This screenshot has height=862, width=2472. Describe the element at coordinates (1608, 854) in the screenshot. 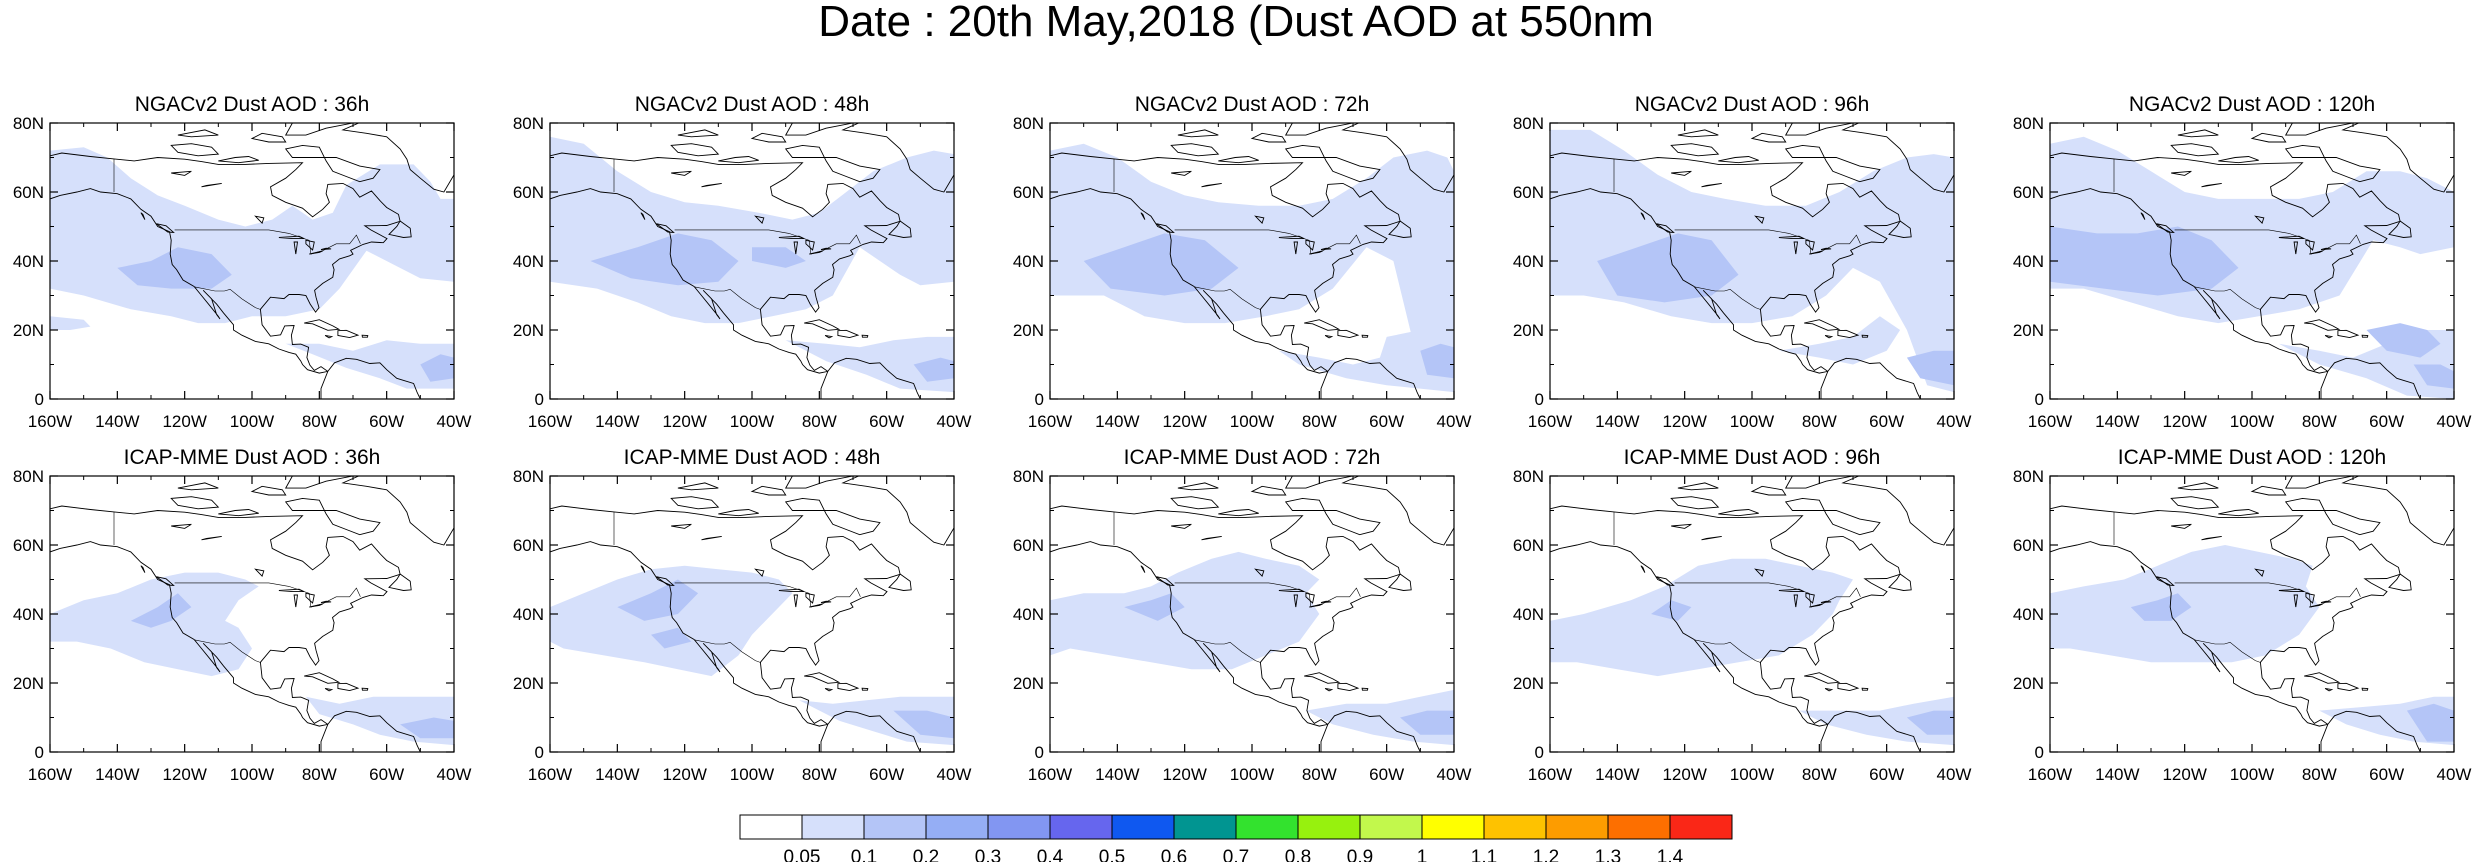

I see `colorbar-label: 1.3` at that location.